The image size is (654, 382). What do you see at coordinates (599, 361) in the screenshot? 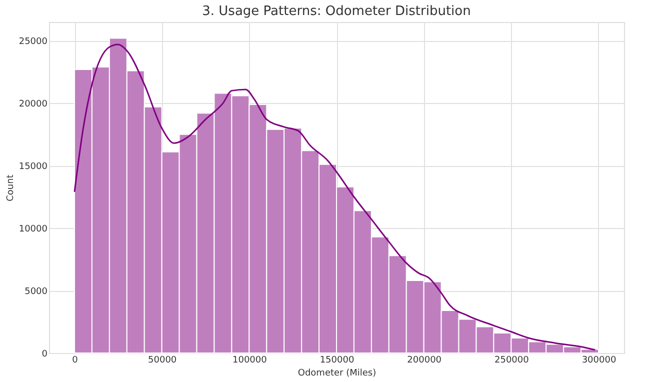
I see `x-tick-label: 300000` at bounding box center [599, 361].